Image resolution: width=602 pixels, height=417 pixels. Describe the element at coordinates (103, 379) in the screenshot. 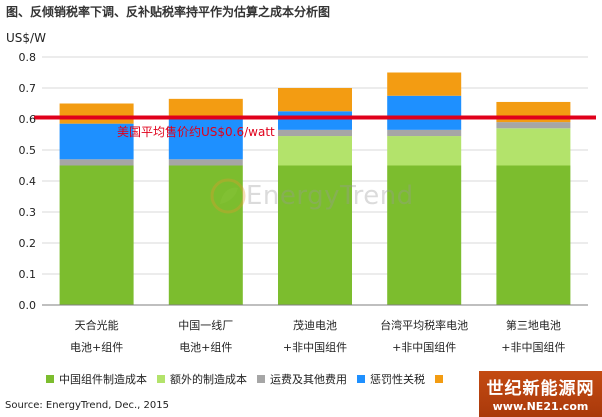

I see `legend-label: 中国组件制造成本` at that location.